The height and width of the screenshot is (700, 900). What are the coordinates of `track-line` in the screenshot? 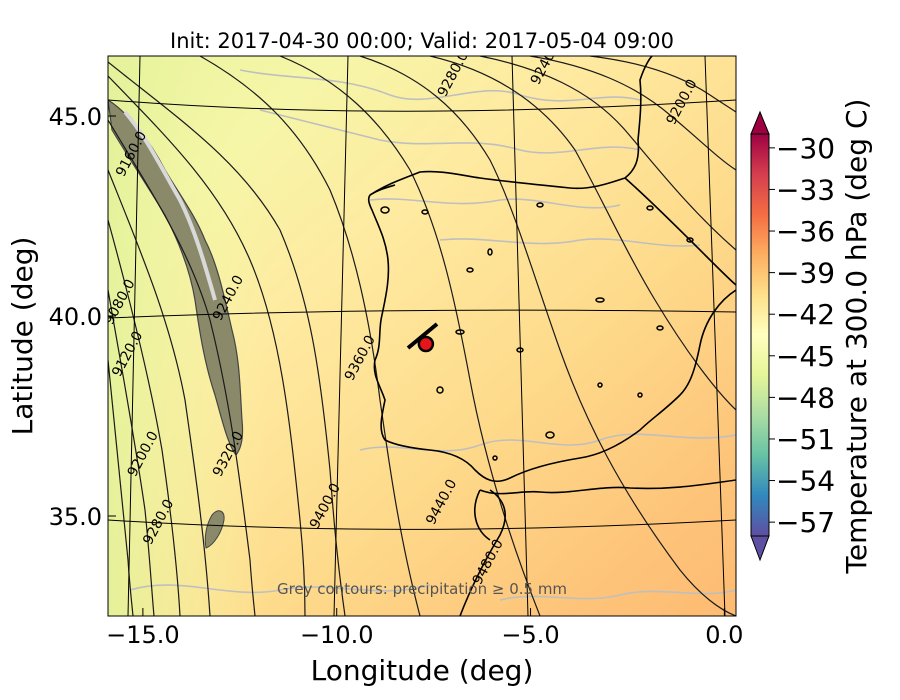 It's located at (422, 336).